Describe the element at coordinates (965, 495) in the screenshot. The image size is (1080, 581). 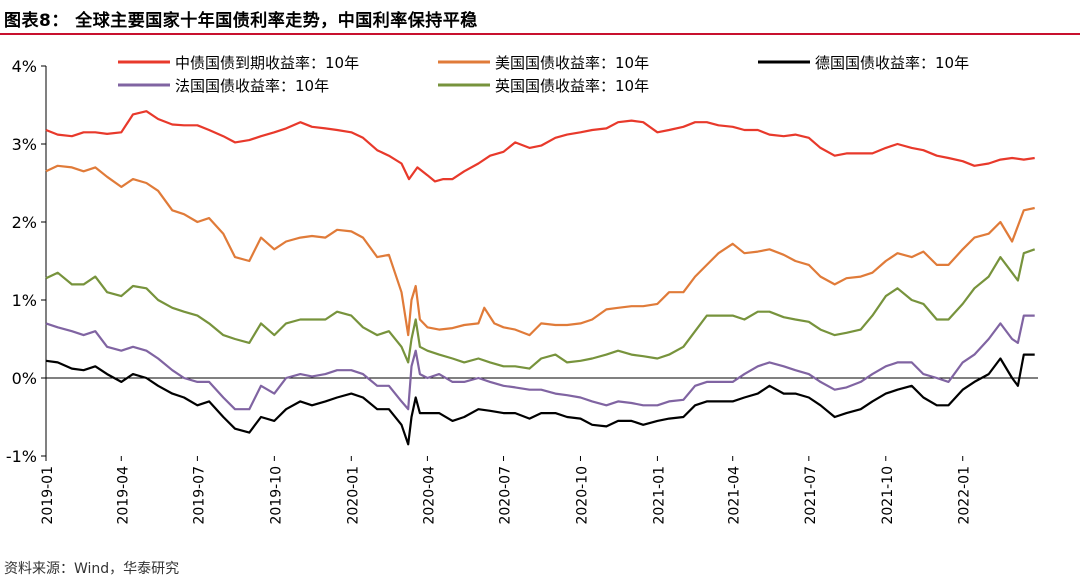
I see `x-tick-label: 2022-01` at that location.